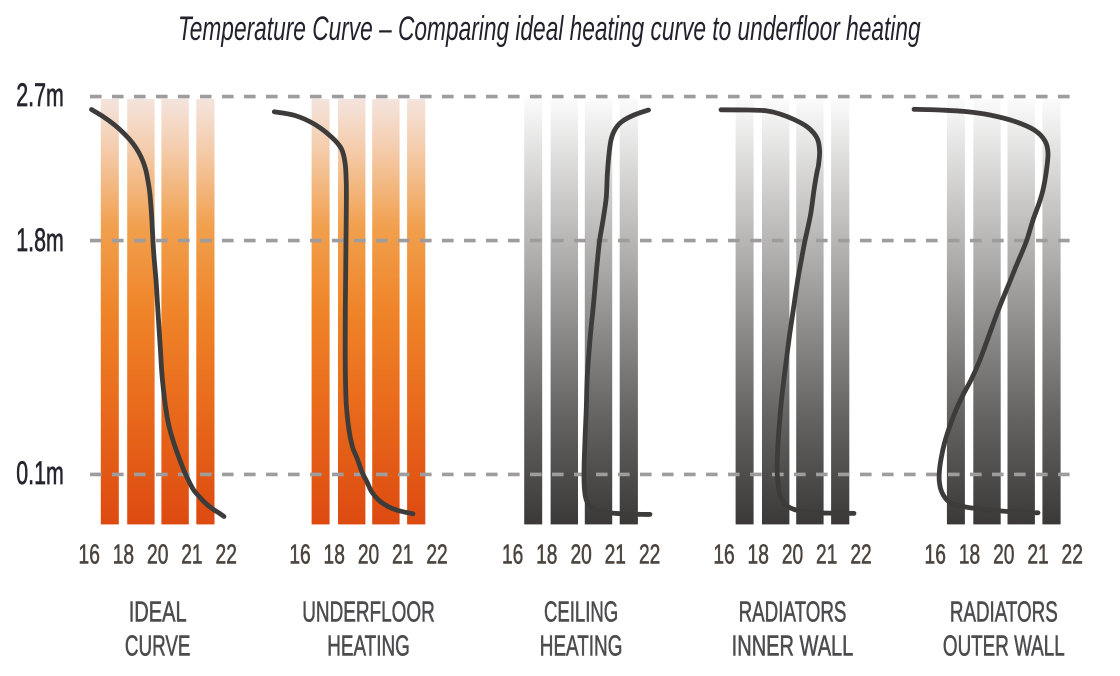 The image size is (1120, 676). I want to click on svg-text: CEILING, so click(581, 612).